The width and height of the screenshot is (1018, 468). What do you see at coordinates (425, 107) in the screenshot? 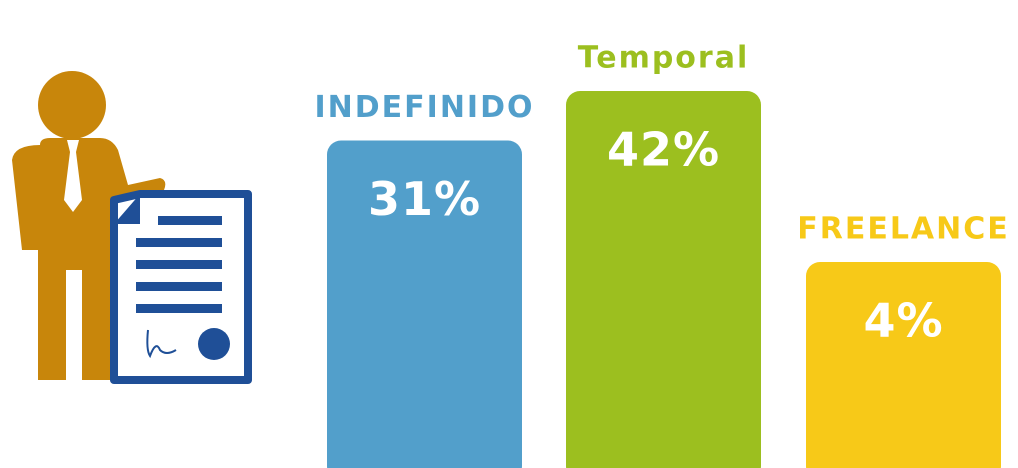
I see `category-label: INDEFINIDO` at bounding box center [425, 107].